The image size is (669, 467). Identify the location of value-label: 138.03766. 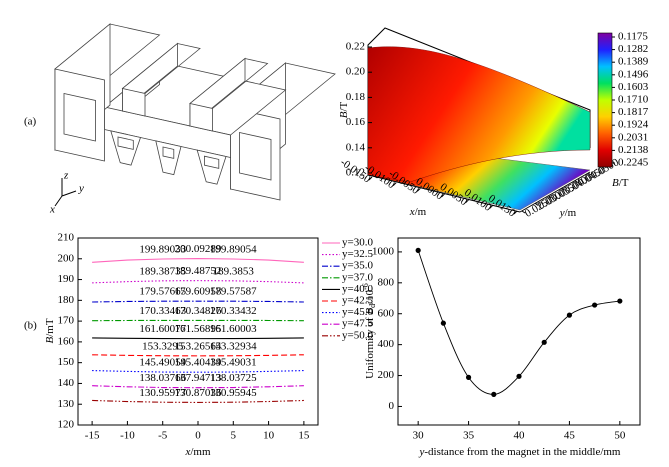
(162, 378).